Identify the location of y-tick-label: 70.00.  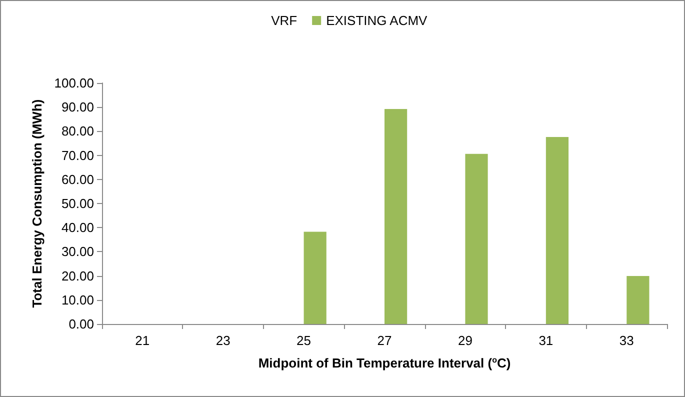
(77, 155).